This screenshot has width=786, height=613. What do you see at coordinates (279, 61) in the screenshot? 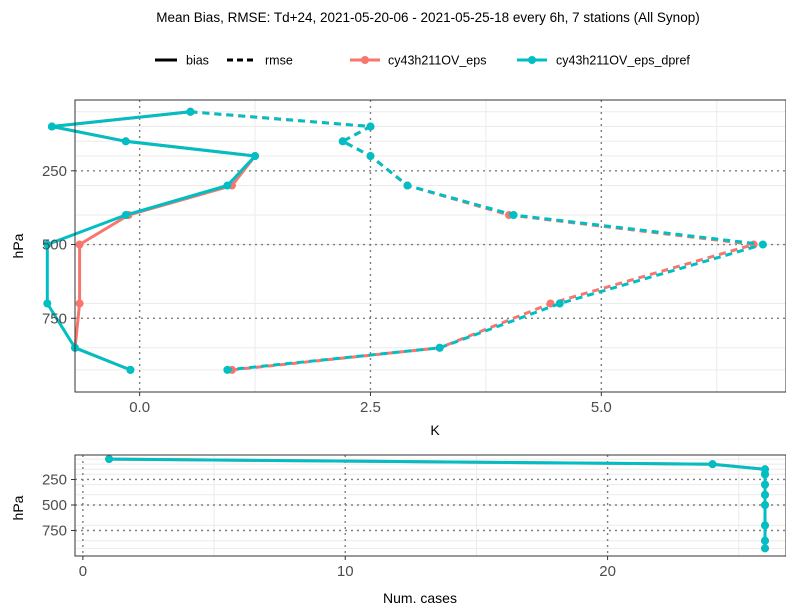
I see `legend-rmse-label: rmse` at bounding box center [279, 61].